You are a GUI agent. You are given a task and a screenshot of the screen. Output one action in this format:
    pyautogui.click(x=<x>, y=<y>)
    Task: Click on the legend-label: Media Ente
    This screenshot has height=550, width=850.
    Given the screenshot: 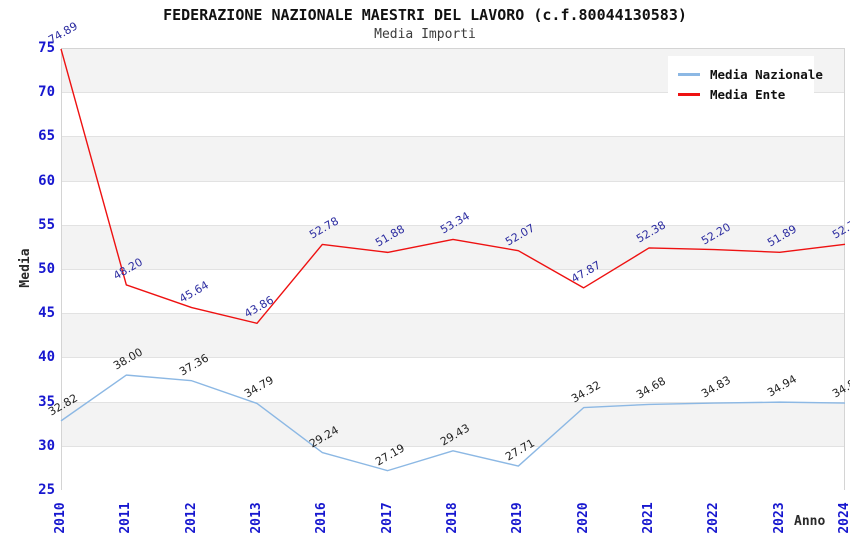 What is the action you would take?
    pyautogui.click(x=748, y=94)
    